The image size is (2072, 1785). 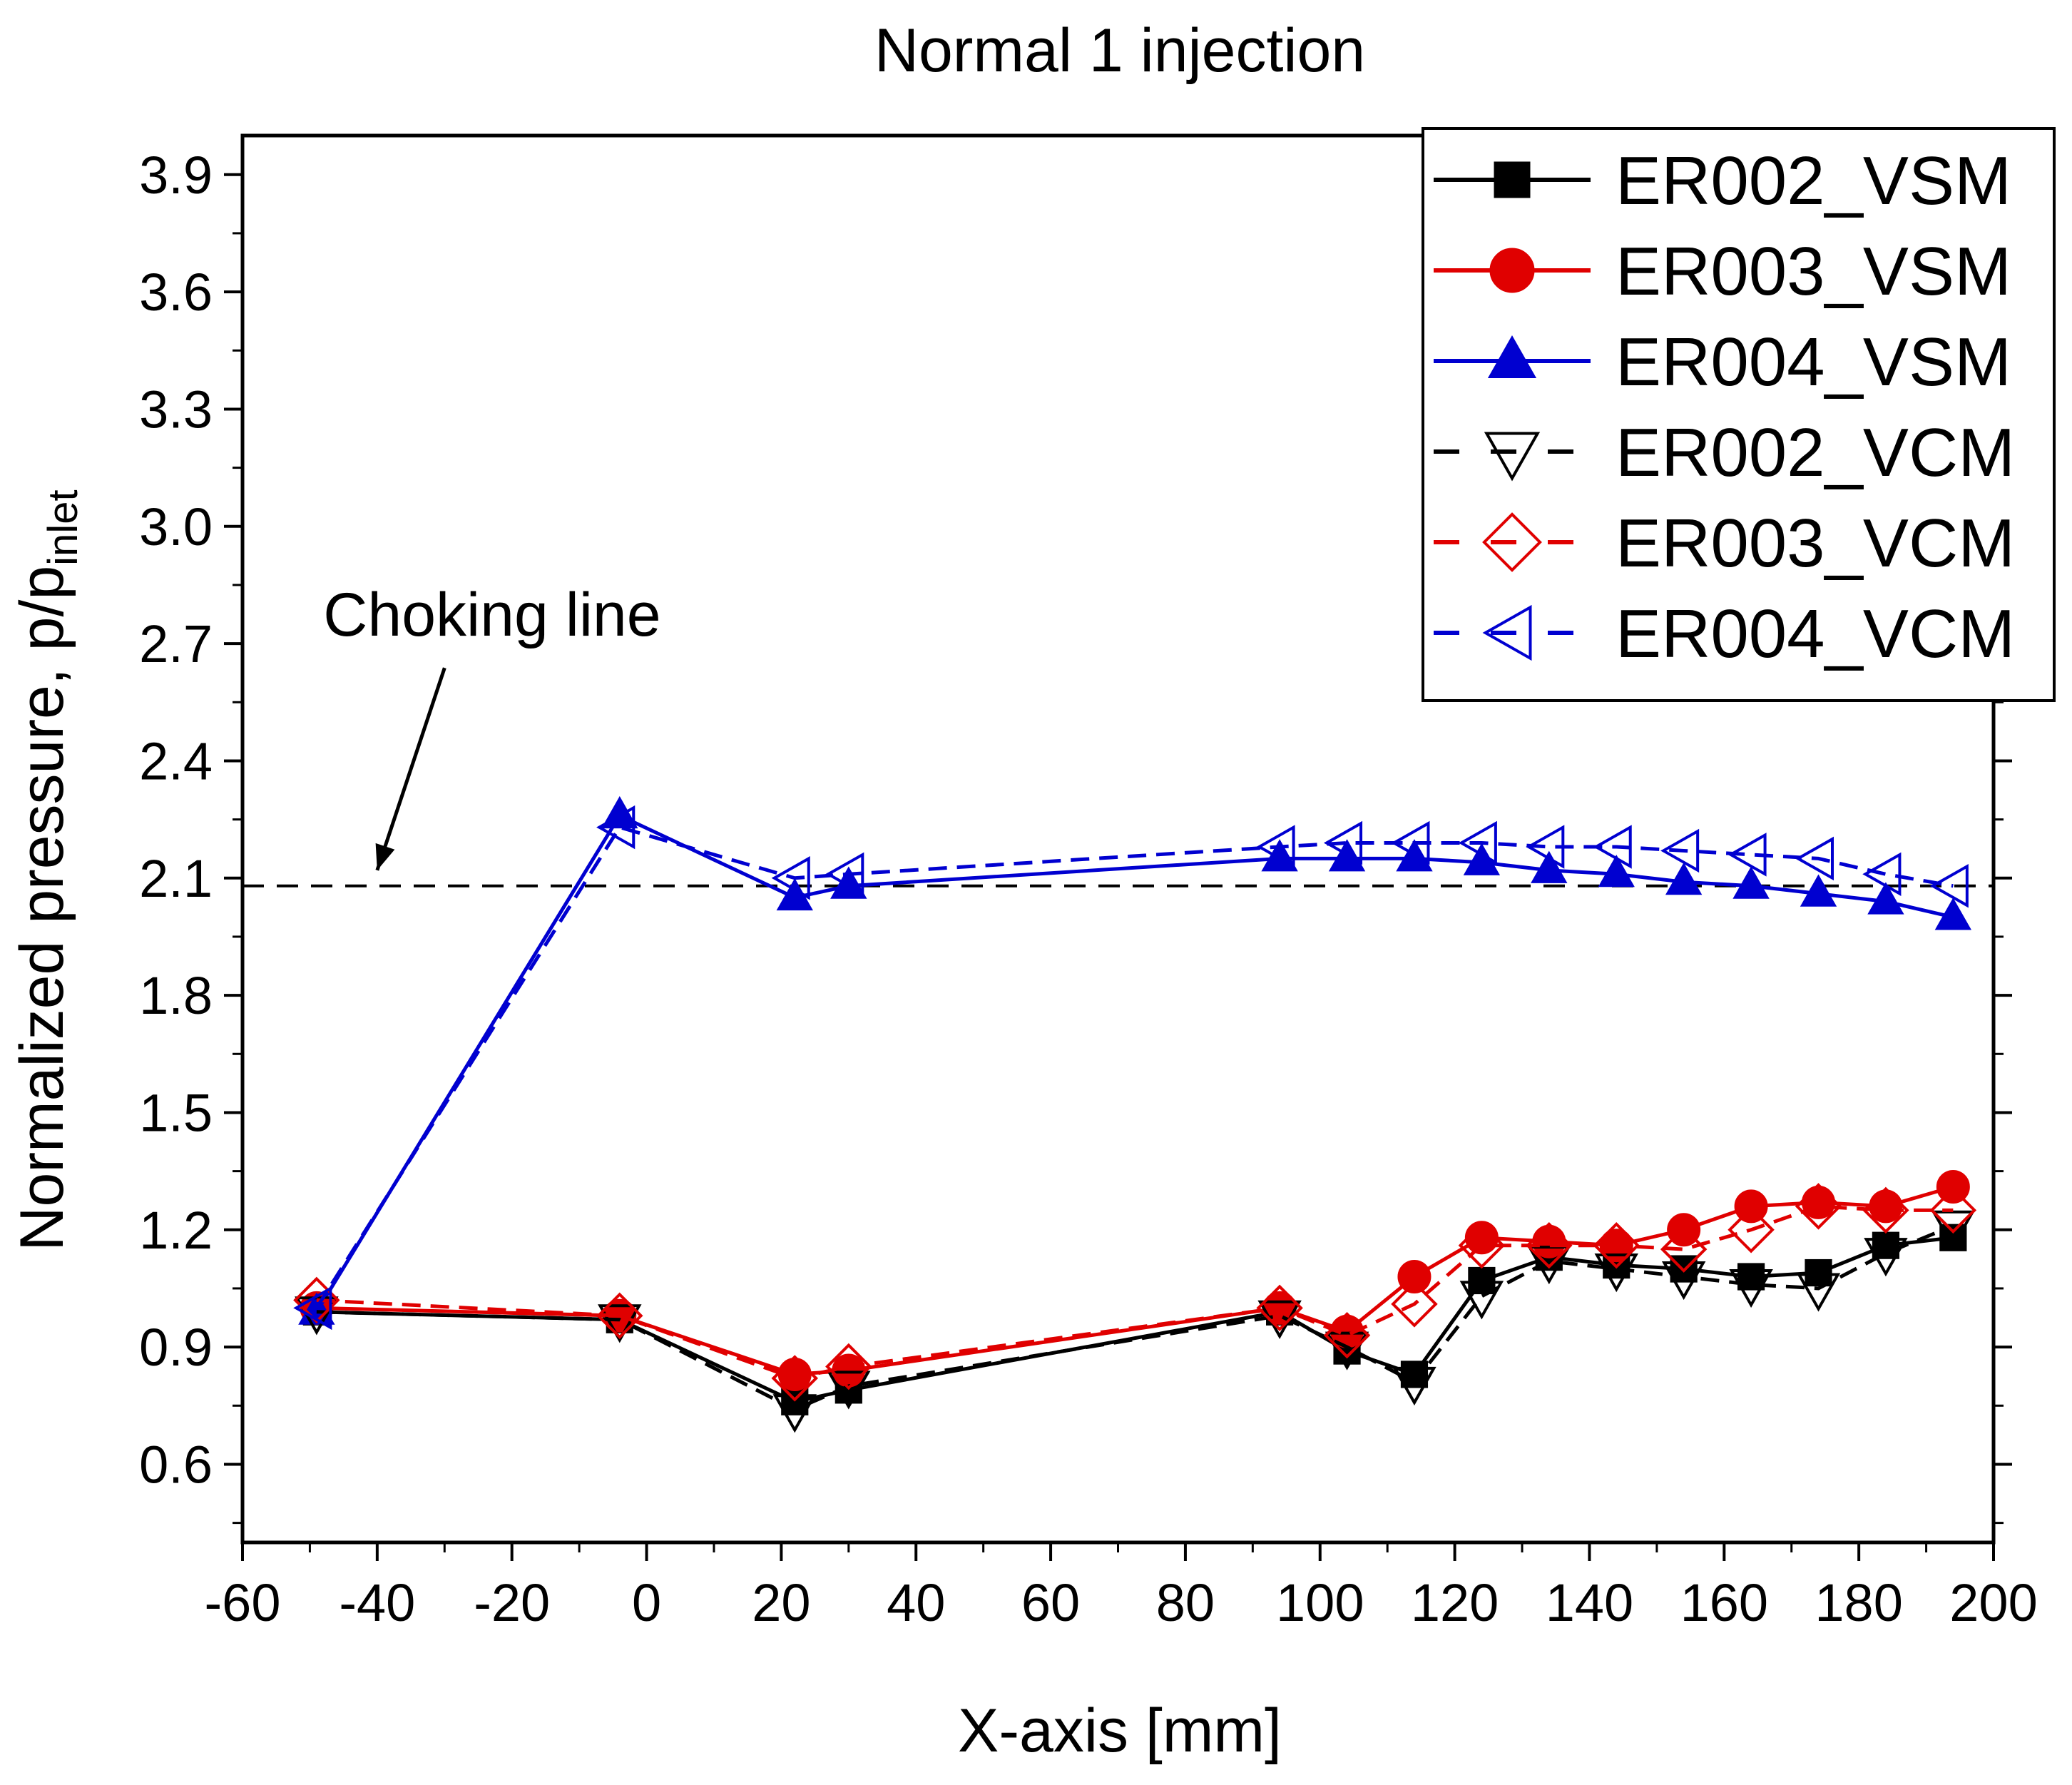 What do you see at coordinates (512, 1602) in the screenshot?
I see `x-tick-label: -20` at bounding box center [512, 1602].